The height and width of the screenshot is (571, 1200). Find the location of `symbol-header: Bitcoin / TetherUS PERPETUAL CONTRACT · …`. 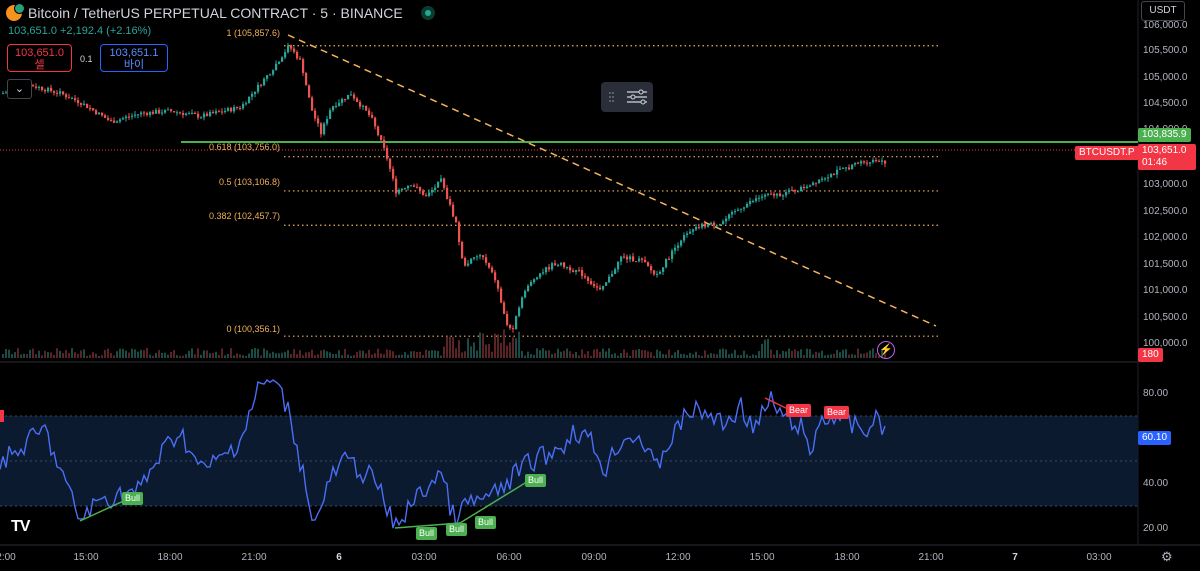

symbol-header: Bitcoin / TetherUS PERPETUAL CONTRACT · … is located at coordinates (220, 12).